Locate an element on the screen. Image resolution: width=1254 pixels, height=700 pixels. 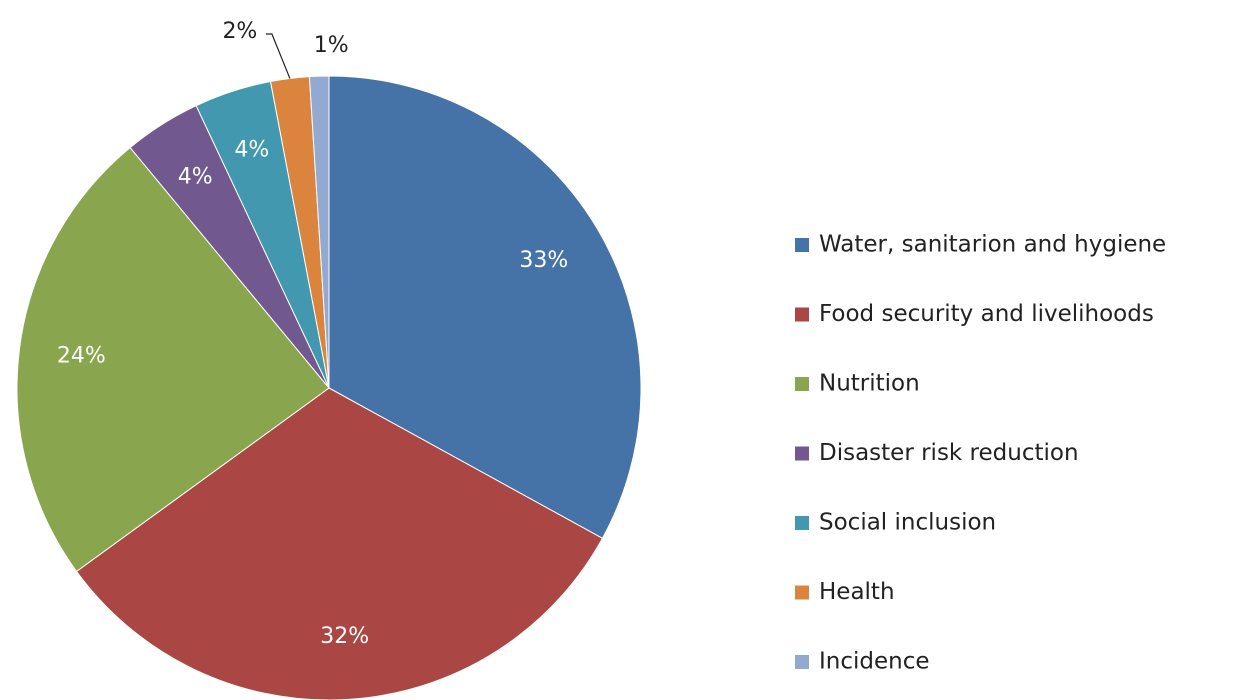
data-label: 32% is located at coordinates (344, 636).